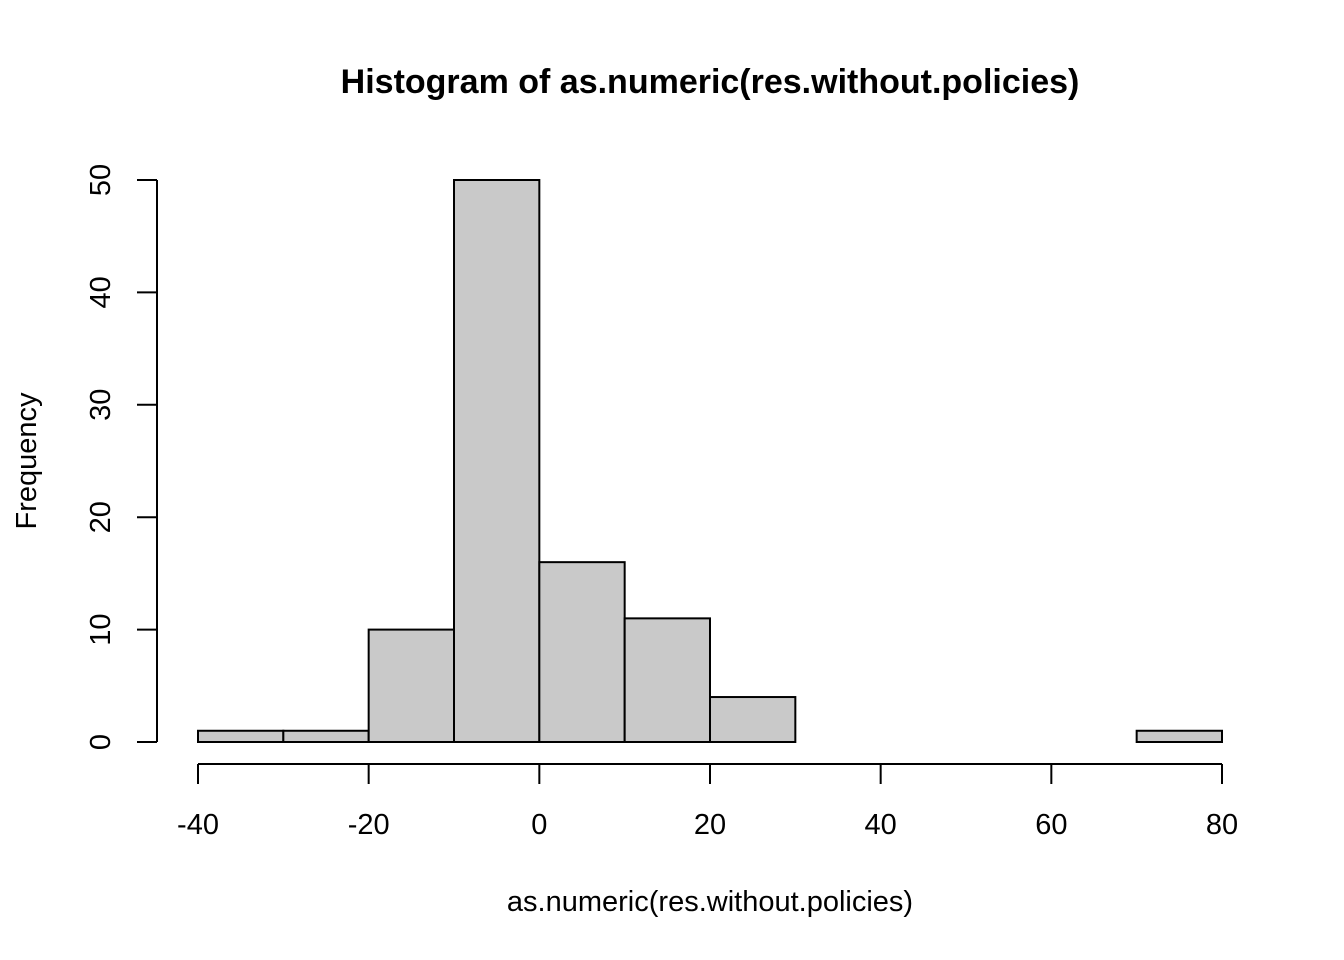  What do you see at coordinates (1051, 825) in the screenshot?
I see `x-tick-label: 60` at bounding box center [1051, 825].